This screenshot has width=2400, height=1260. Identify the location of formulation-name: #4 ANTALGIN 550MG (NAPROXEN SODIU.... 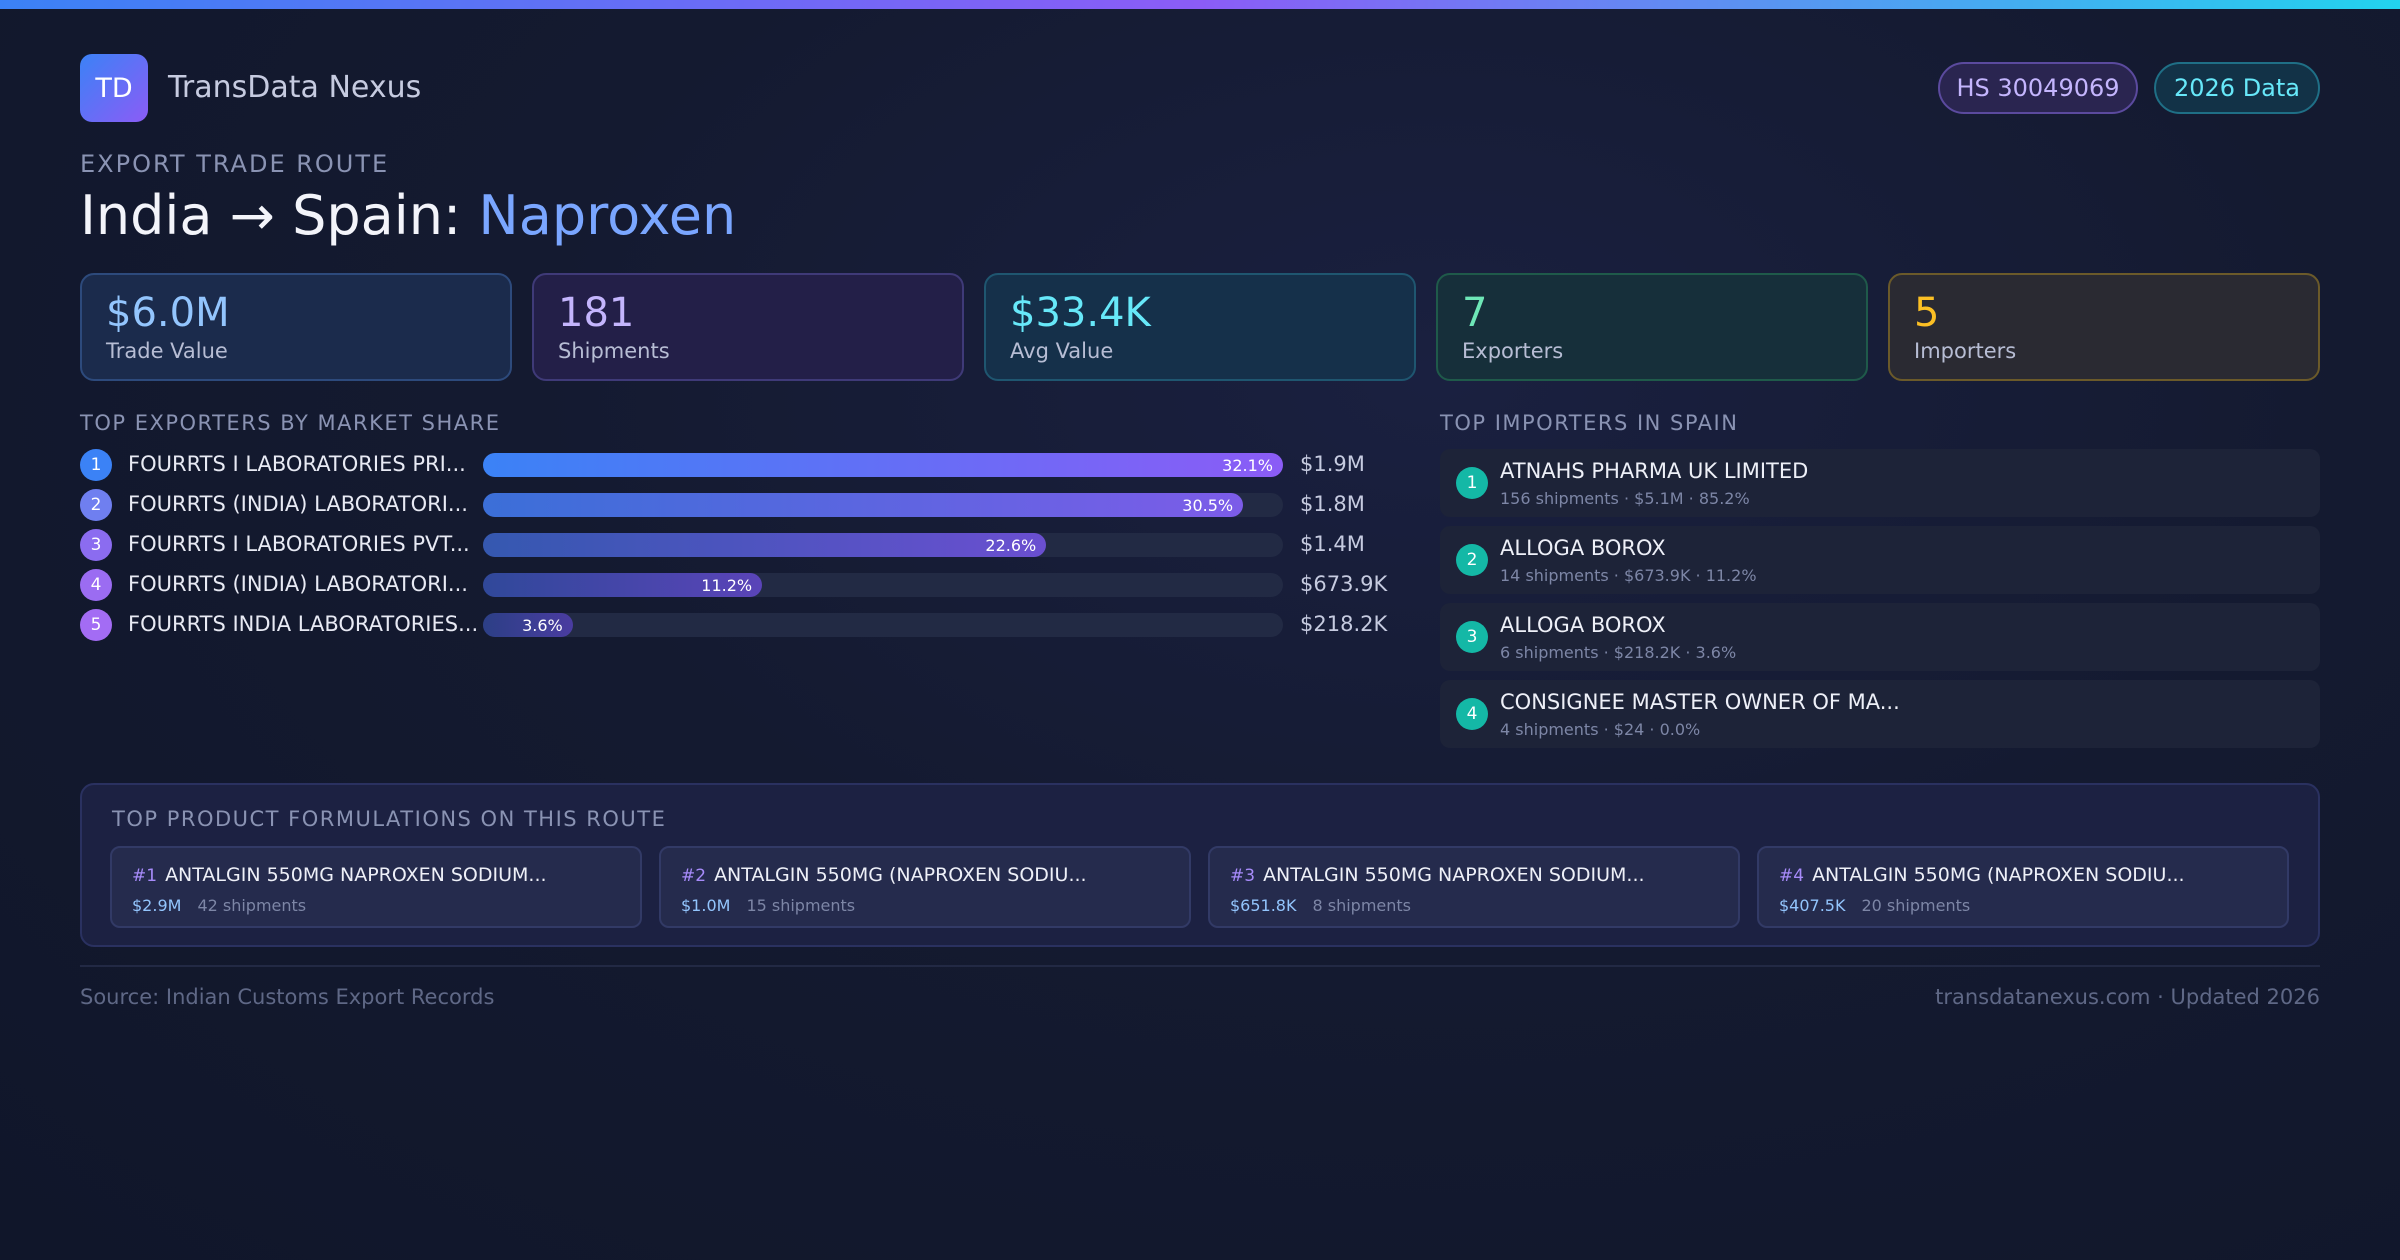
(1982, 875).